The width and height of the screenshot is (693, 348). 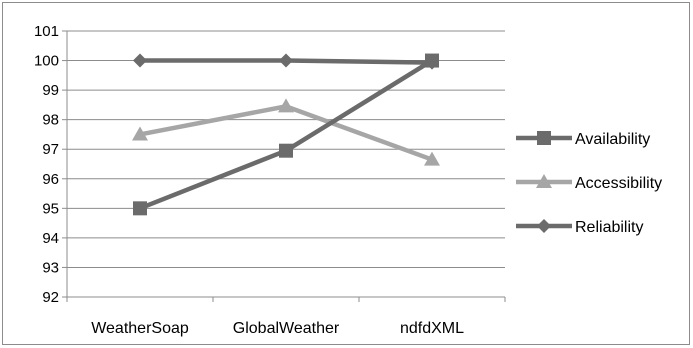 What do you see at coordinates (50, 90) in the screenshot?
I see `y-tick-label: 99` at bounding box center [50, 90].